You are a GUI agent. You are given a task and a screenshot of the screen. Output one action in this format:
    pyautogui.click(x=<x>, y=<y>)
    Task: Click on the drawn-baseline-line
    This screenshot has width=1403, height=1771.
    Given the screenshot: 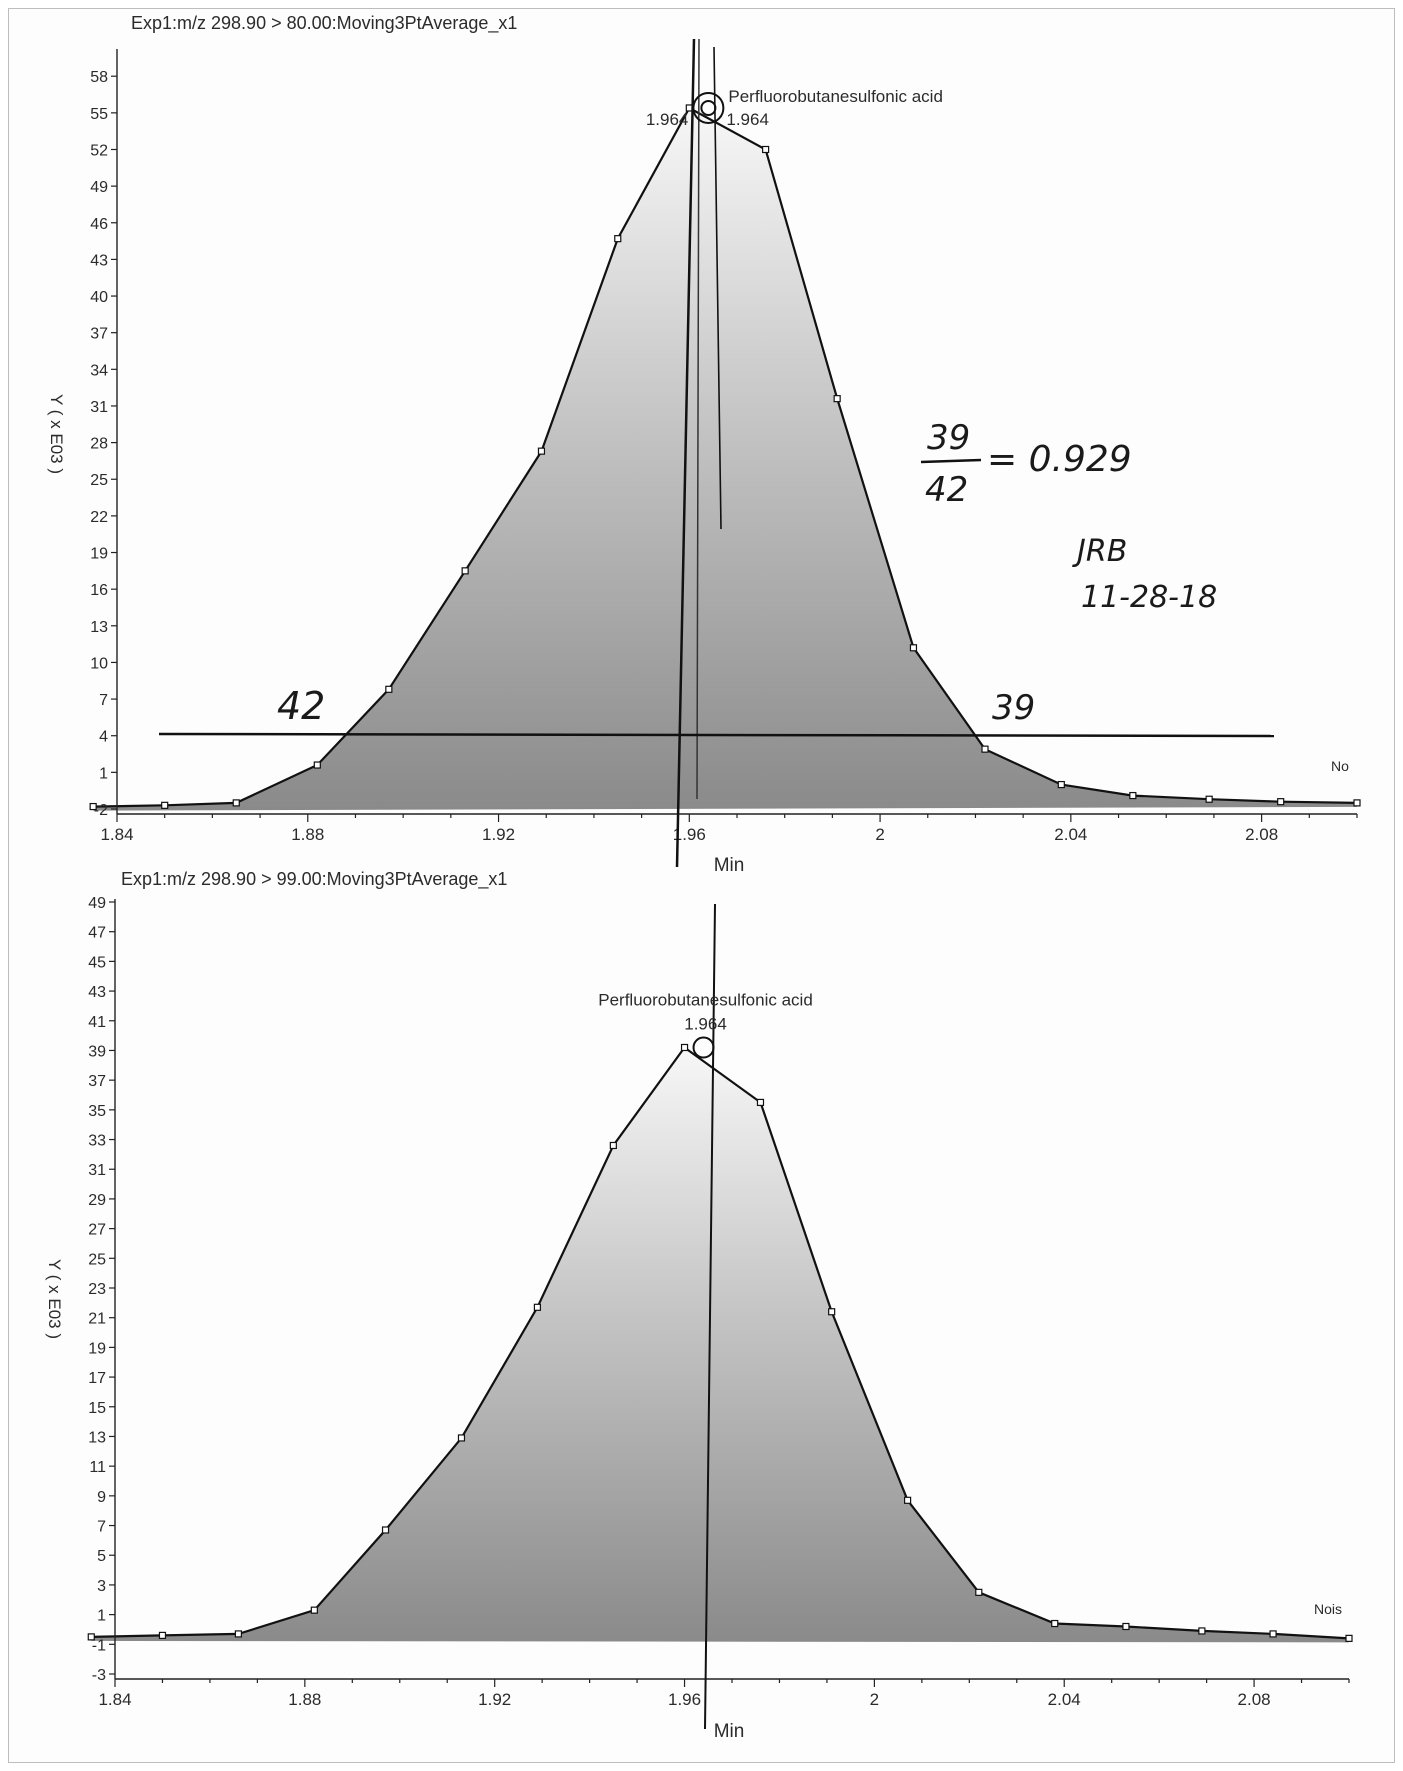 What is the action you would take?
    pyautogui.click(x=716, y=735)
    